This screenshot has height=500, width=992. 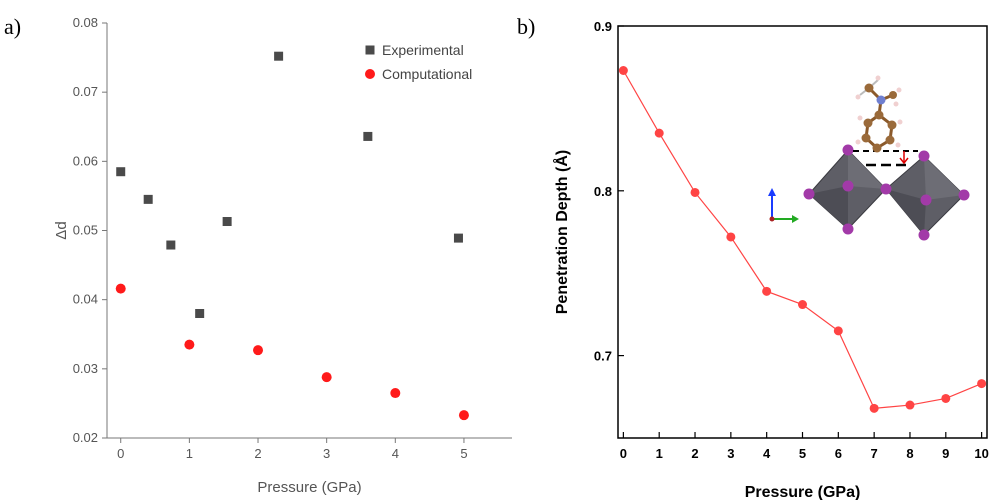 I want to click on molecule-structure-inset, so click(x=869, y=158).